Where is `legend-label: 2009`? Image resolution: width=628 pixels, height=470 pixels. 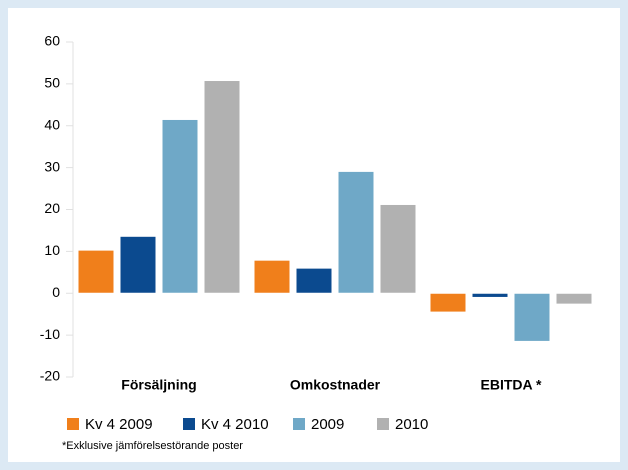
legend-label: 2009 is located at coordinates (327, 424).